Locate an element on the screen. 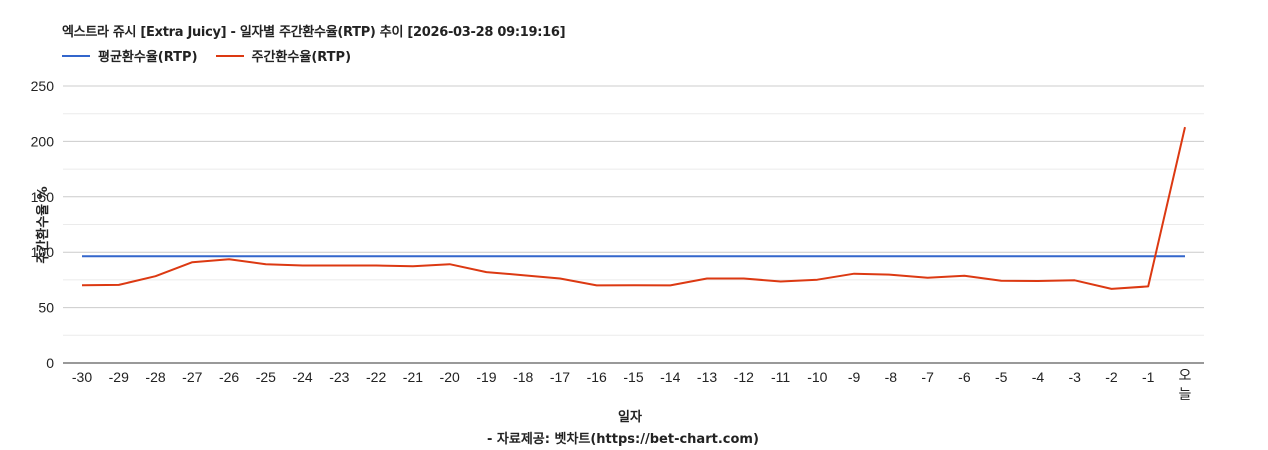  x-tick-label: -7 is located at coordinates (927, 377).